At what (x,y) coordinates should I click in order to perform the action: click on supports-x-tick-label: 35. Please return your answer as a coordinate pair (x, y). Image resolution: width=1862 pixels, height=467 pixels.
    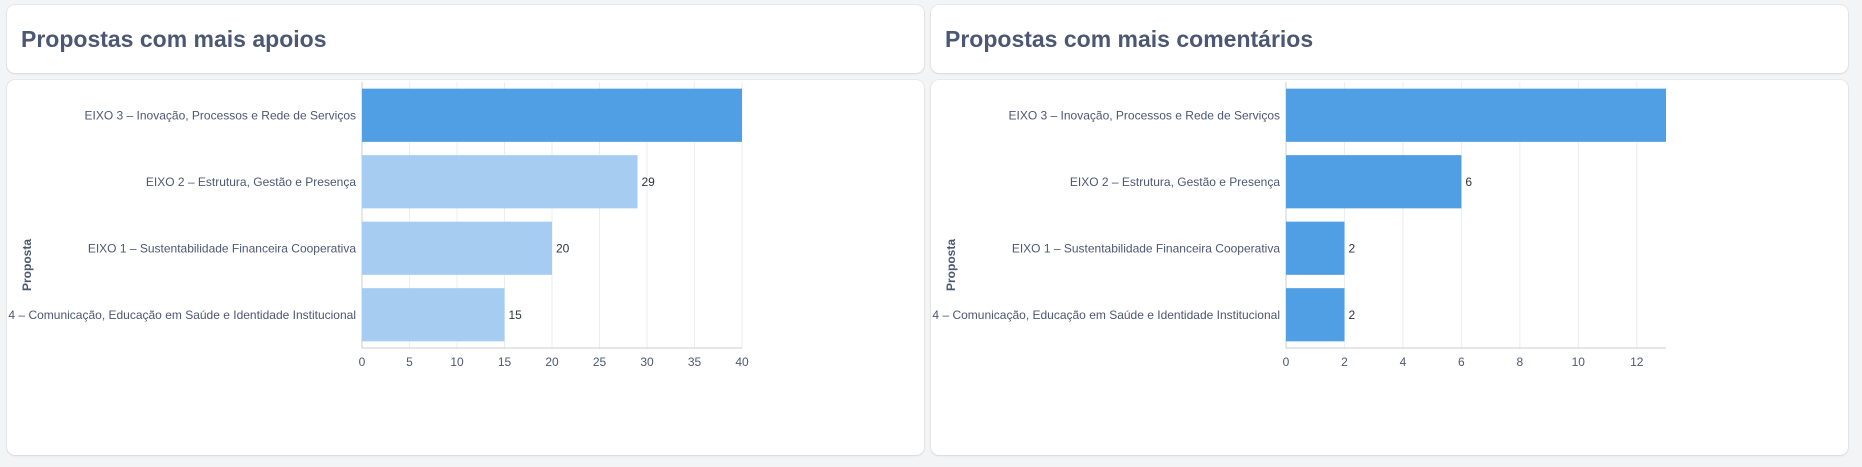
    Looking at the image, I should click on (695, 362).